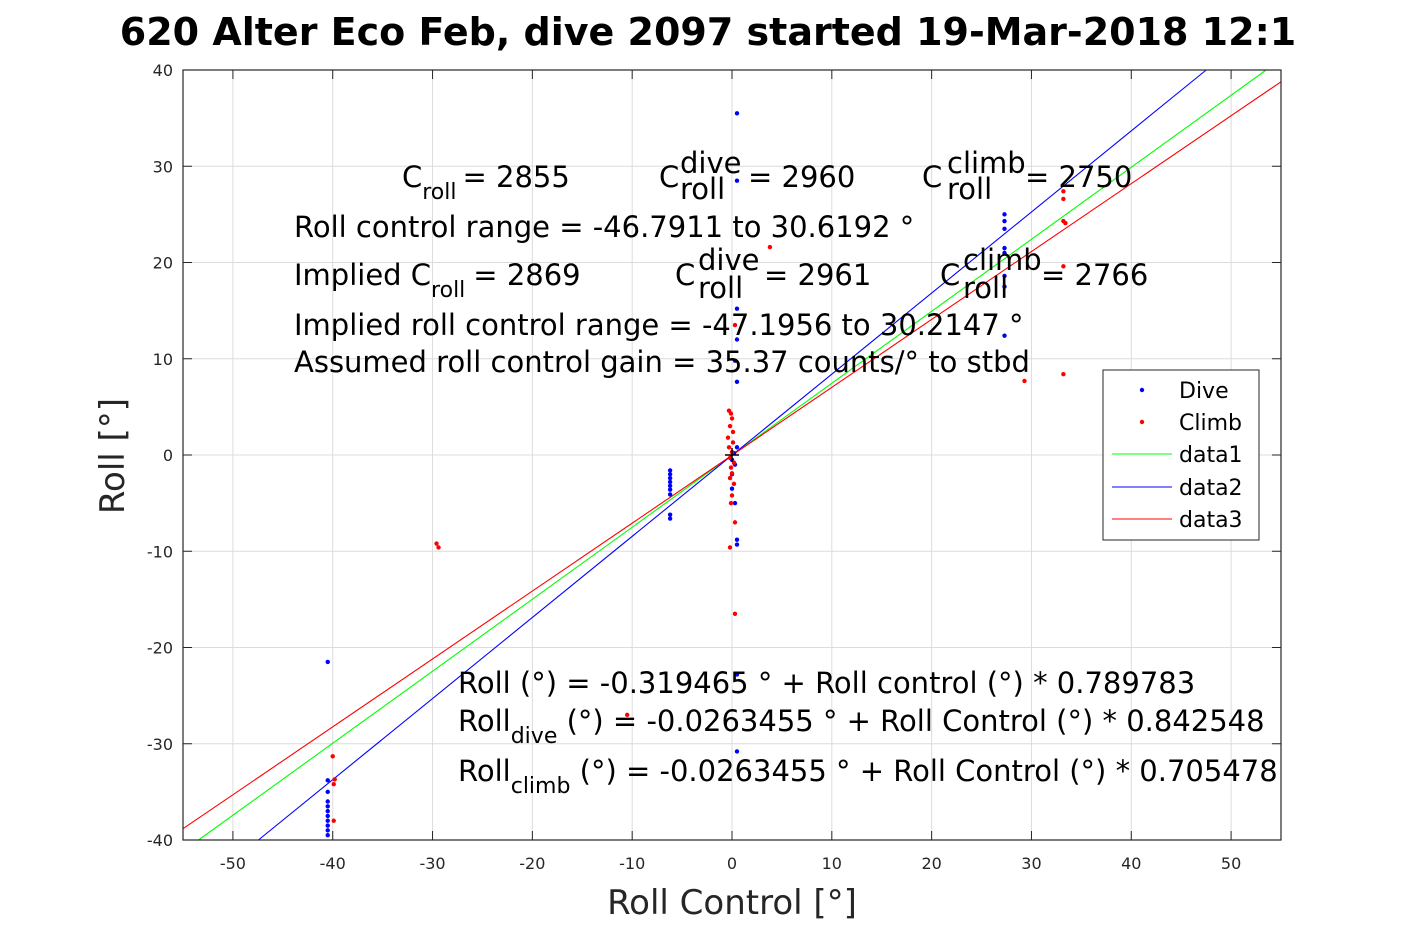 Image resolution: width=1417 pixels, height=945 pixels. Describe the element at coordinates (1031, 863) in the screenshot. I see `x-tick-label: 30` at that location.